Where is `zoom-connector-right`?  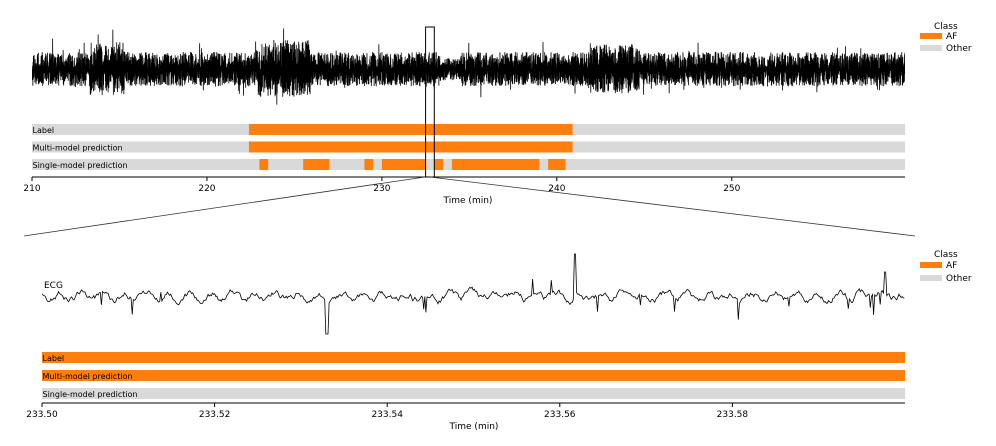
zoom-connector-right is located at coordinates (672, 206).